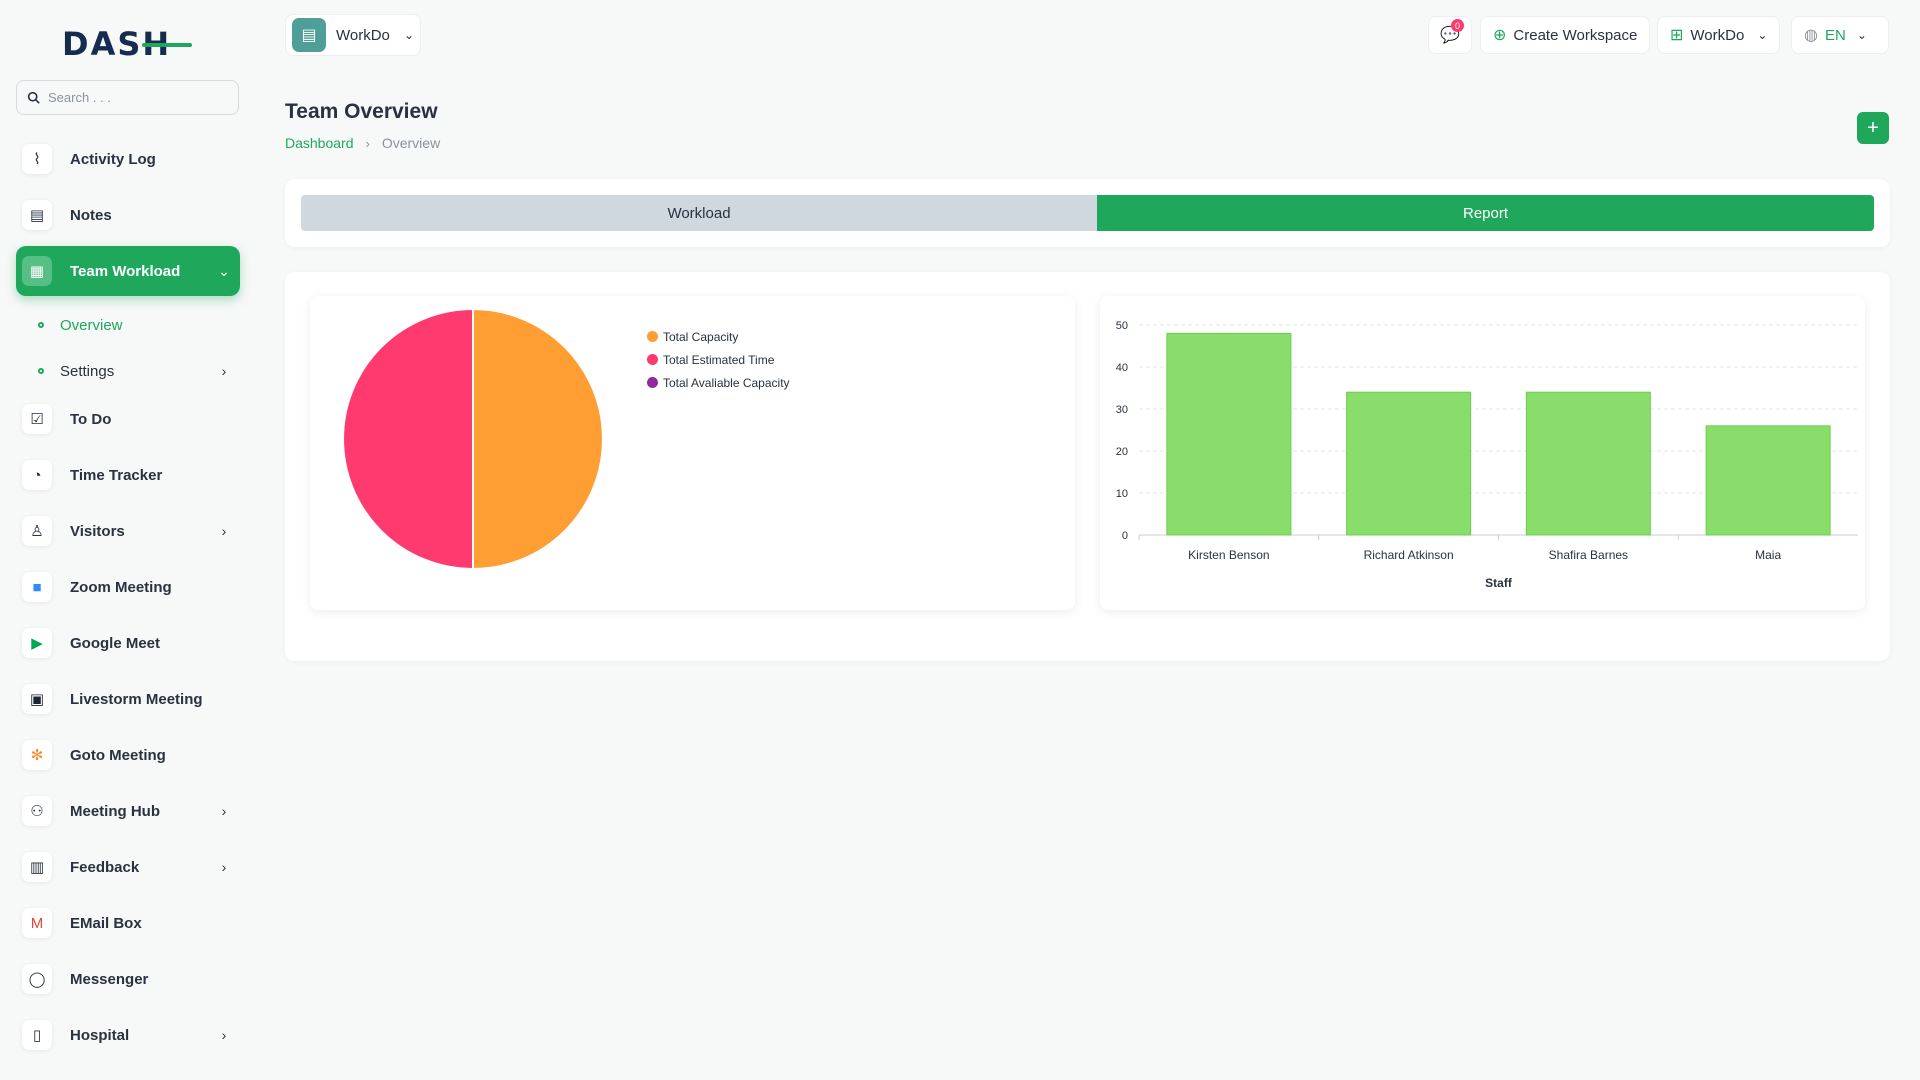 The width and height of the screenshot is (1920, 1080). Describe the element at coordinates (1229, 434) in the screenshot. I see `bar-kirsten-benson` at that location.